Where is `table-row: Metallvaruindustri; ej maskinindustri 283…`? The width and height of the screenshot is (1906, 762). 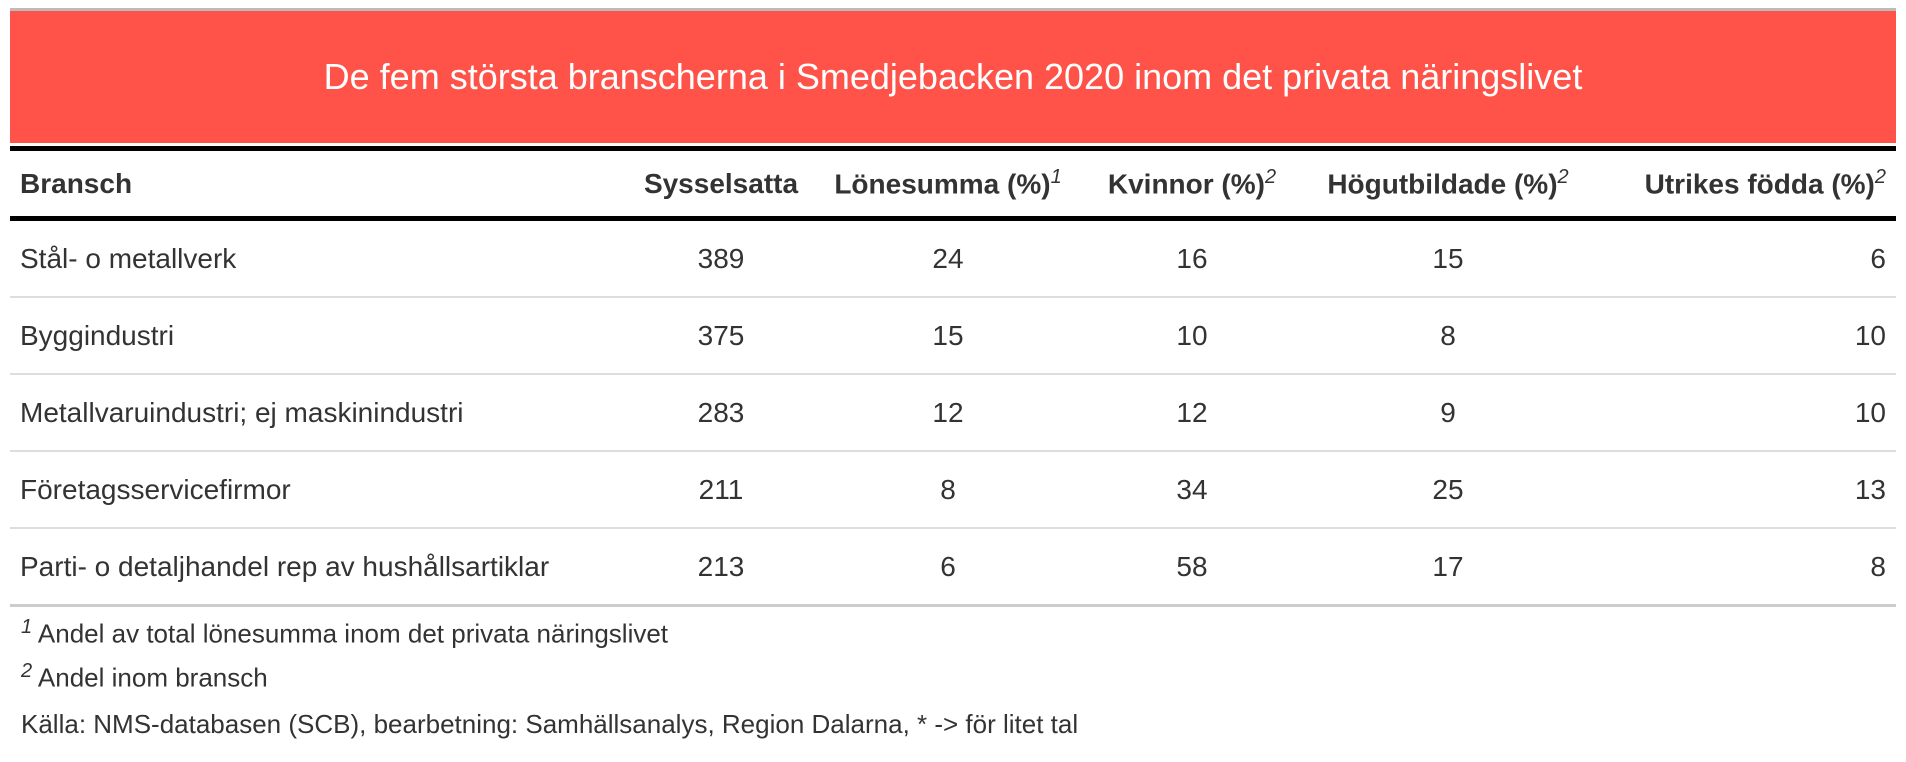
table-row: Metallvaruindustri; ej maskinindustri 283… is located at coordinates (953, 413).